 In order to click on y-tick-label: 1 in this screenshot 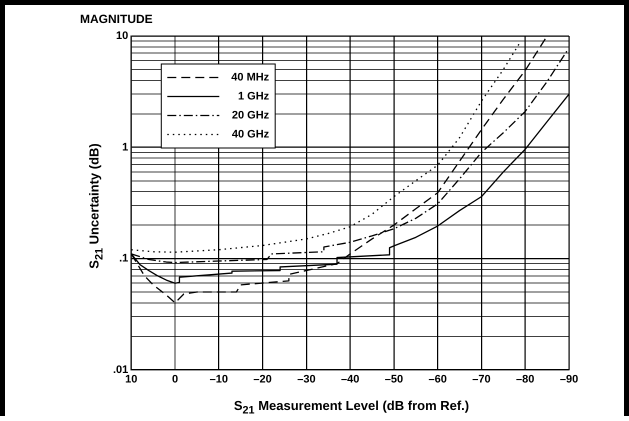, I will do `click(125, 147)`.